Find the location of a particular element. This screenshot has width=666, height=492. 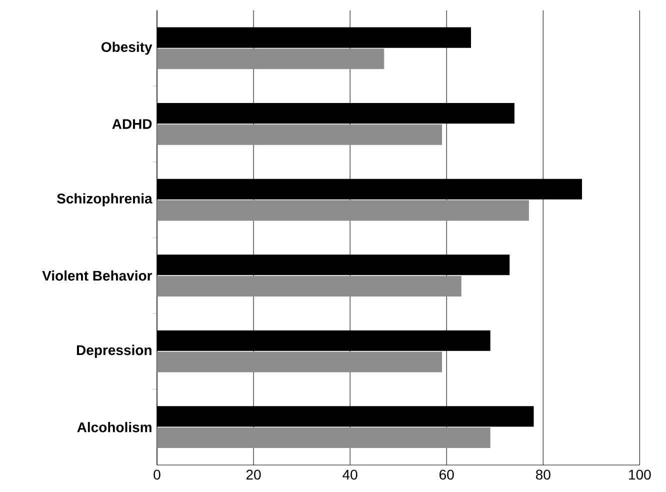

y-tick-label: Obesity is located at coordinates (127, 48).